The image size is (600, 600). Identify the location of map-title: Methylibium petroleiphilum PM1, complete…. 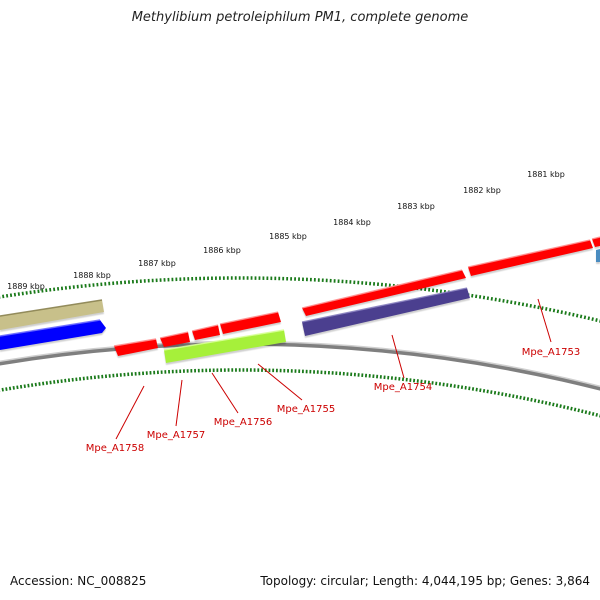
(300, 17).